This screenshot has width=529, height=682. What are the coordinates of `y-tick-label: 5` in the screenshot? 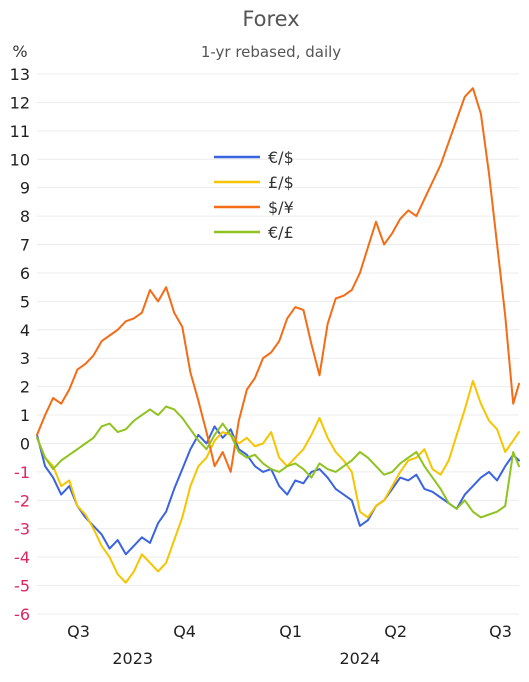 It's located at (25, 301).